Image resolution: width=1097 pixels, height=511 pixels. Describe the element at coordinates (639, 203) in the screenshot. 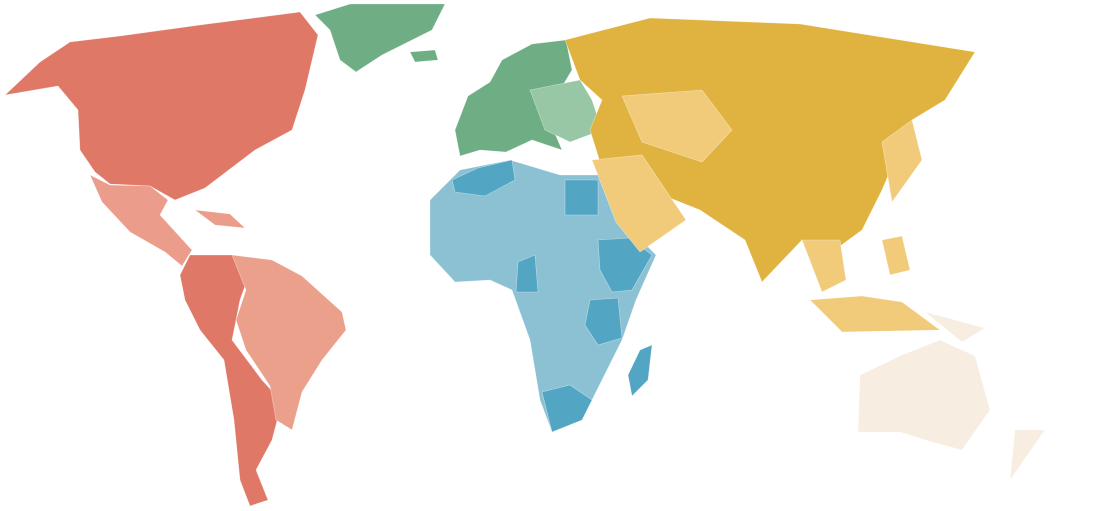

I see `middle-east-shape` at that location.